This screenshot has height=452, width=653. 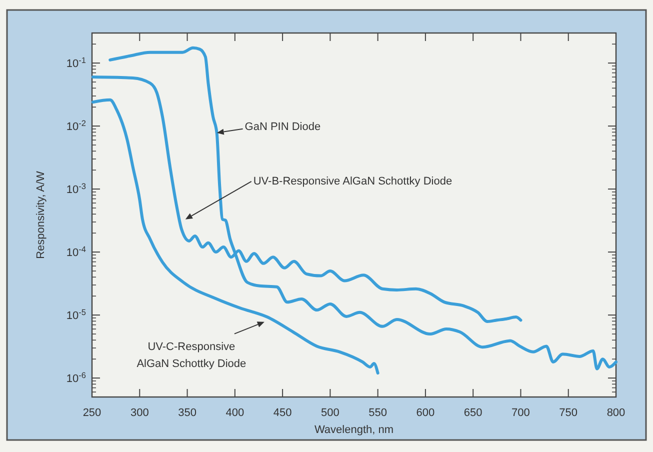 I want to click on y-tick-label: 10$^{-1}$, so click(x=76, y=63).